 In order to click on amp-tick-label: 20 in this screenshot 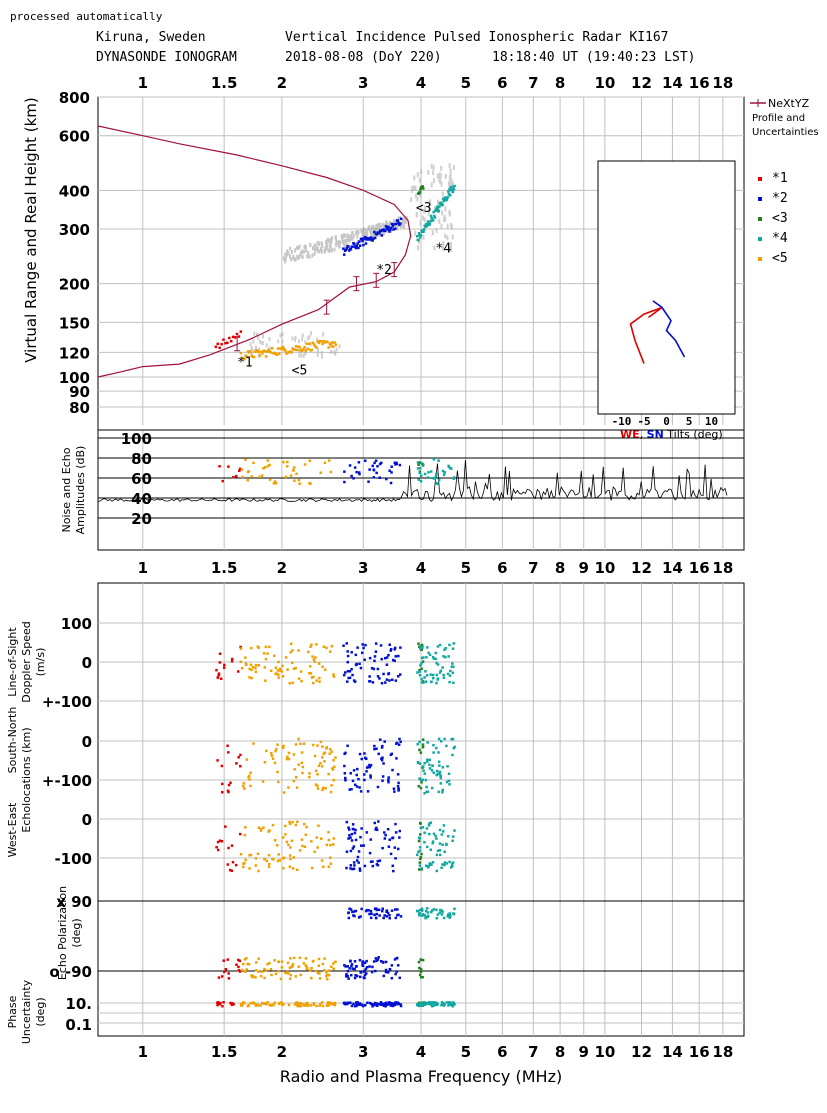, I will do `click(141, 519)`.